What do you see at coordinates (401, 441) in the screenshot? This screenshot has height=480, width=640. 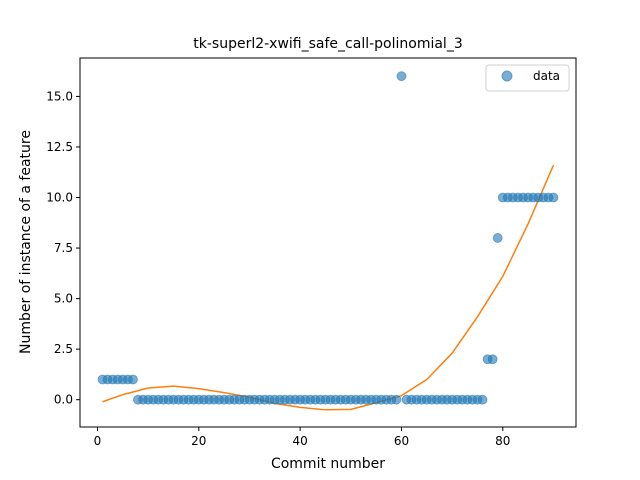 I see `x-tick-label: 60` at bounding box center [401, 441].